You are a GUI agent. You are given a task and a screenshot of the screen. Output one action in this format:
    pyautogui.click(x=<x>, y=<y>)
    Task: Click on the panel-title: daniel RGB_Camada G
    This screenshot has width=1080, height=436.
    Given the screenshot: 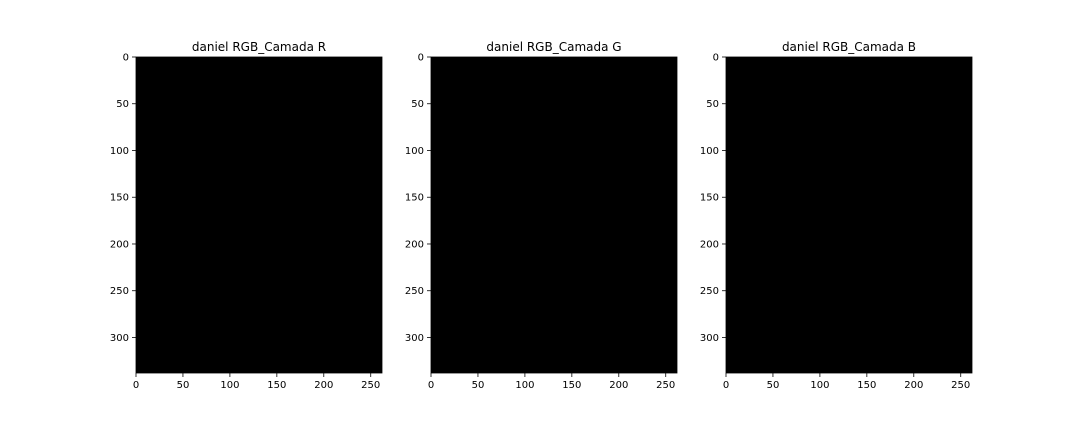 What is the action you would take?
    pyautogui.click(x=553, y=47)
    